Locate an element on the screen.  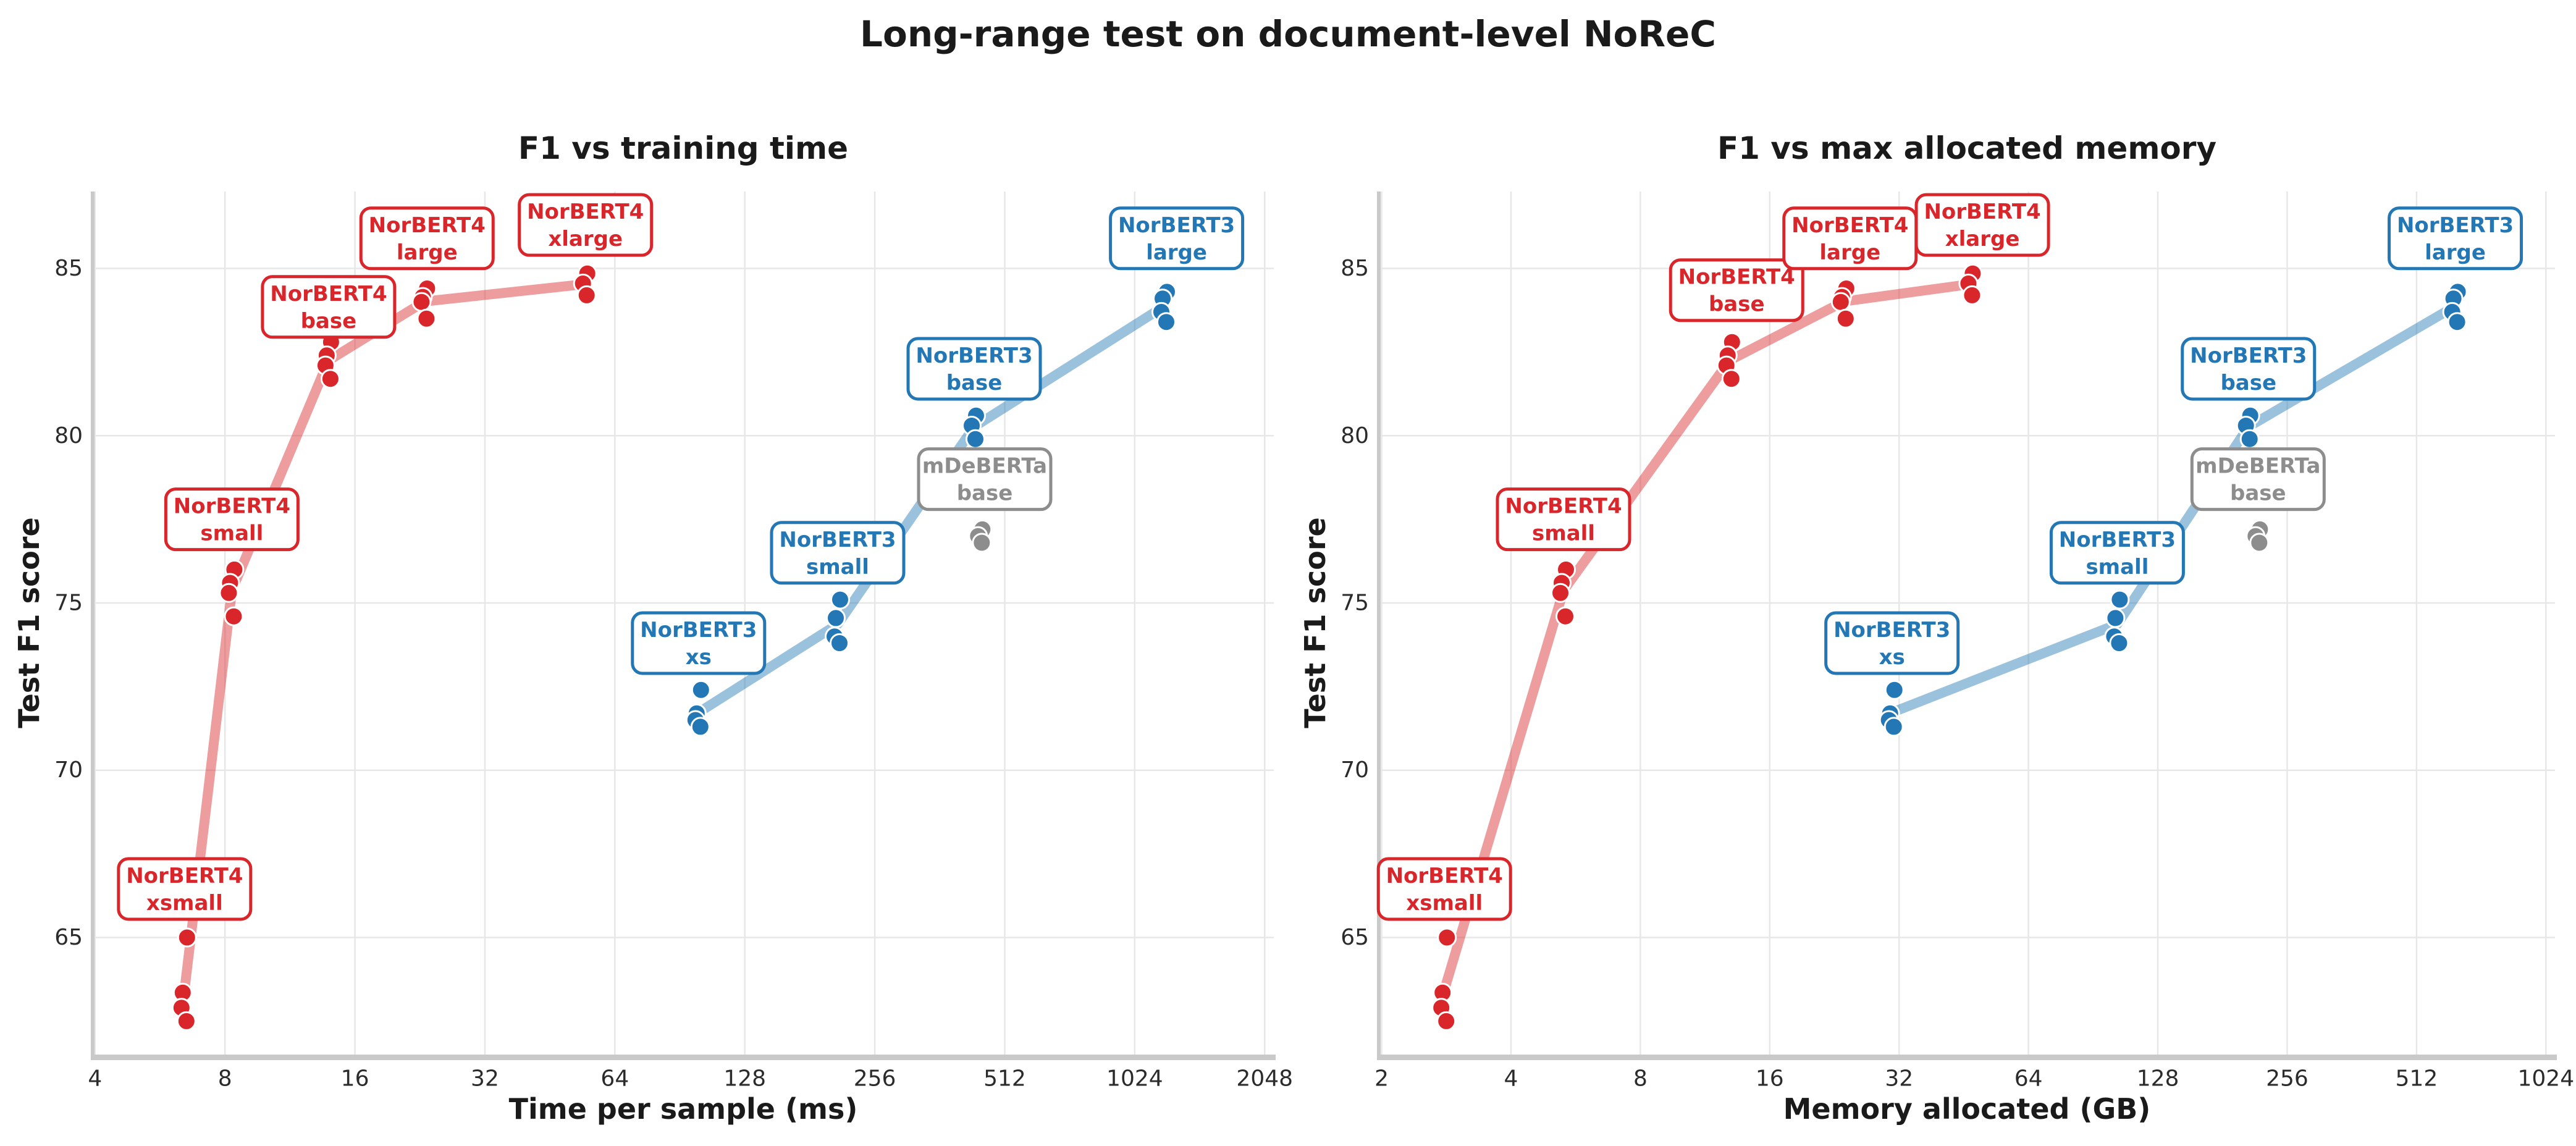
subplot-title-training-time: F1 vs training time is located at coordinates (683, 148).